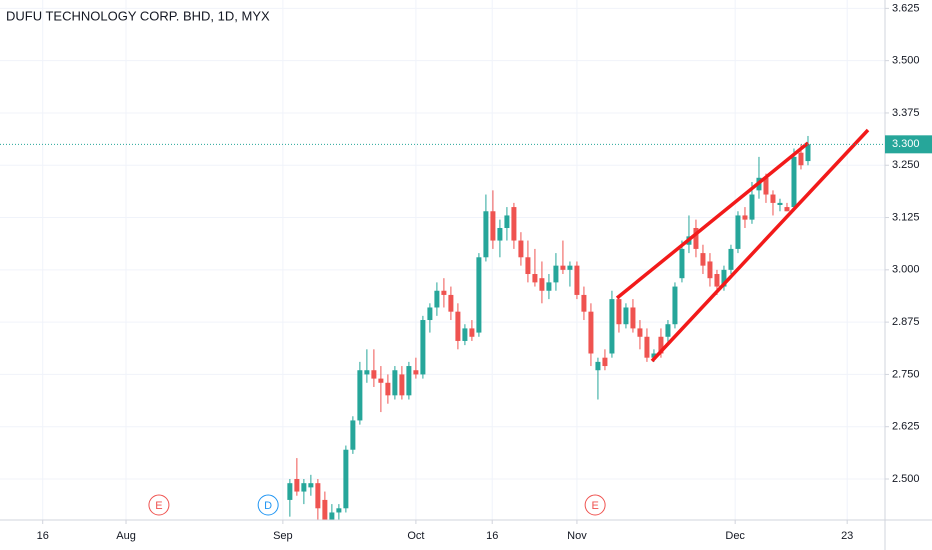  What do you see at coordinates (906, 427) in the screenshot?
I see `y-tick-label: 2.625` at bounding box center [906, 427].